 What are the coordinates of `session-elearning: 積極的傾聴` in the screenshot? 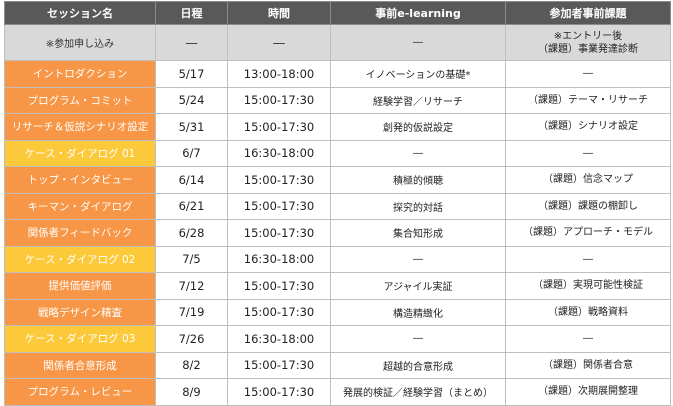 It's located at (418, 180).